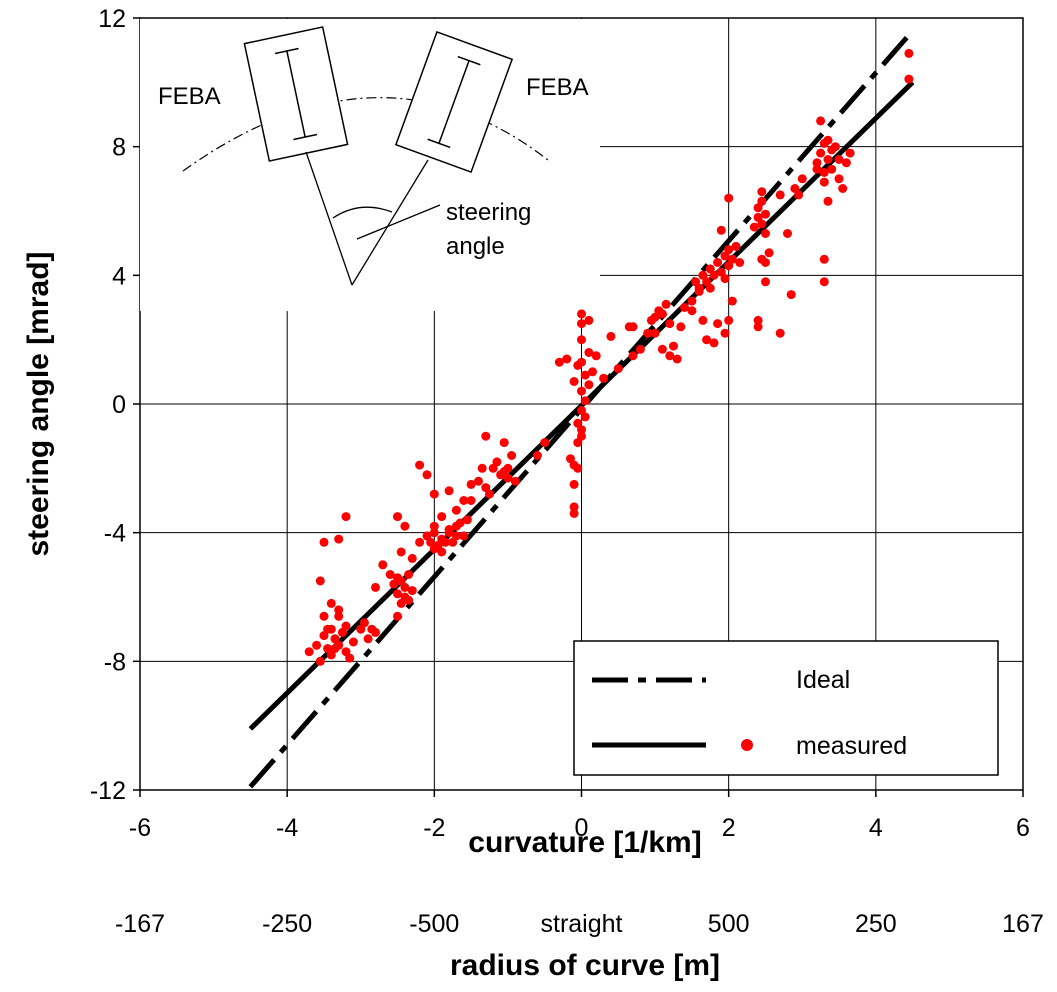 Image resolution: width=1057 pixels, height=992 pixels. What do you see at coordinates (876, 828) in the screenshot?
I see `x-tick-label: 4` at bounding box center [876, 828].